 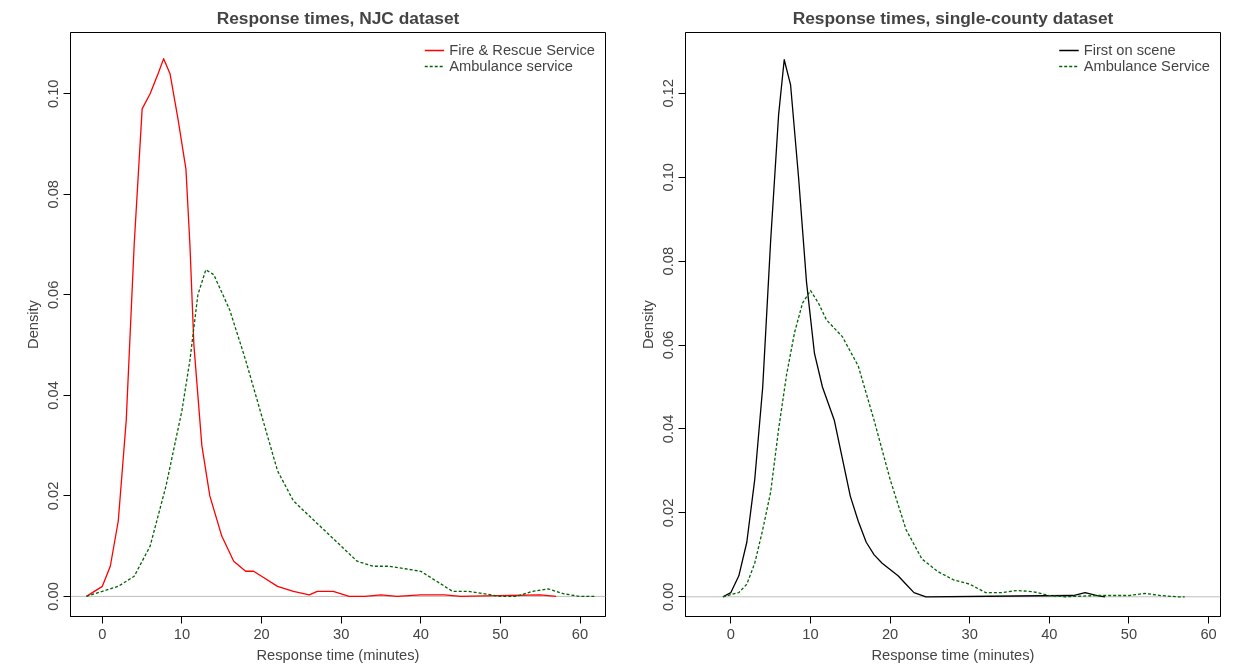 I want to click on legend-label: Ambulance Service, so click(x=1146, y=66).